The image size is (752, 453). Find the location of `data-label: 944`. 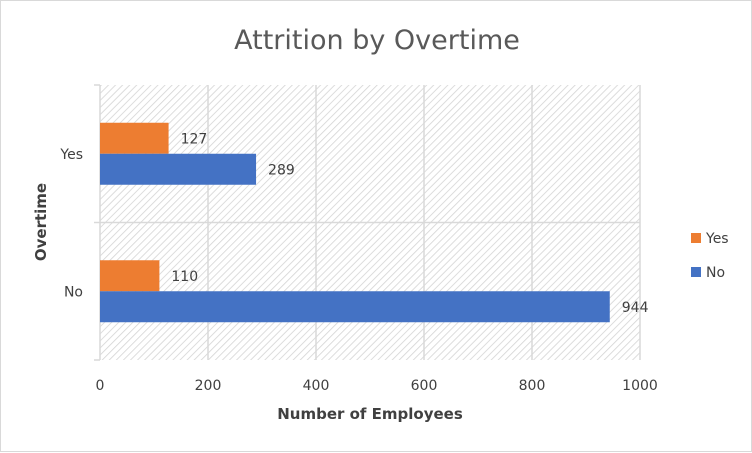

data-label: 944 is located at coordinates (635, 308).